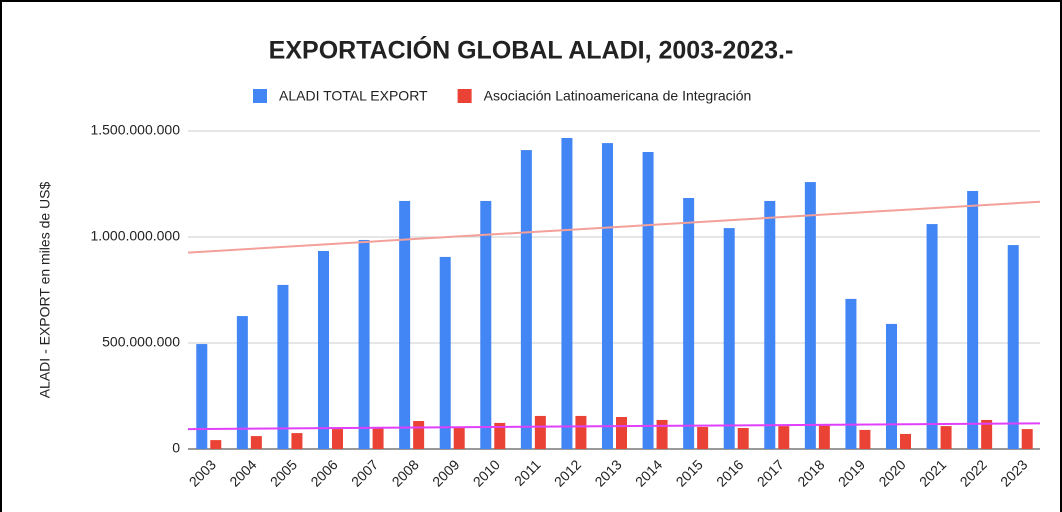 This screenshot has width=1062, height=512. I want to click on y-tick-label: 1.500.000.000, so click(135, 130).